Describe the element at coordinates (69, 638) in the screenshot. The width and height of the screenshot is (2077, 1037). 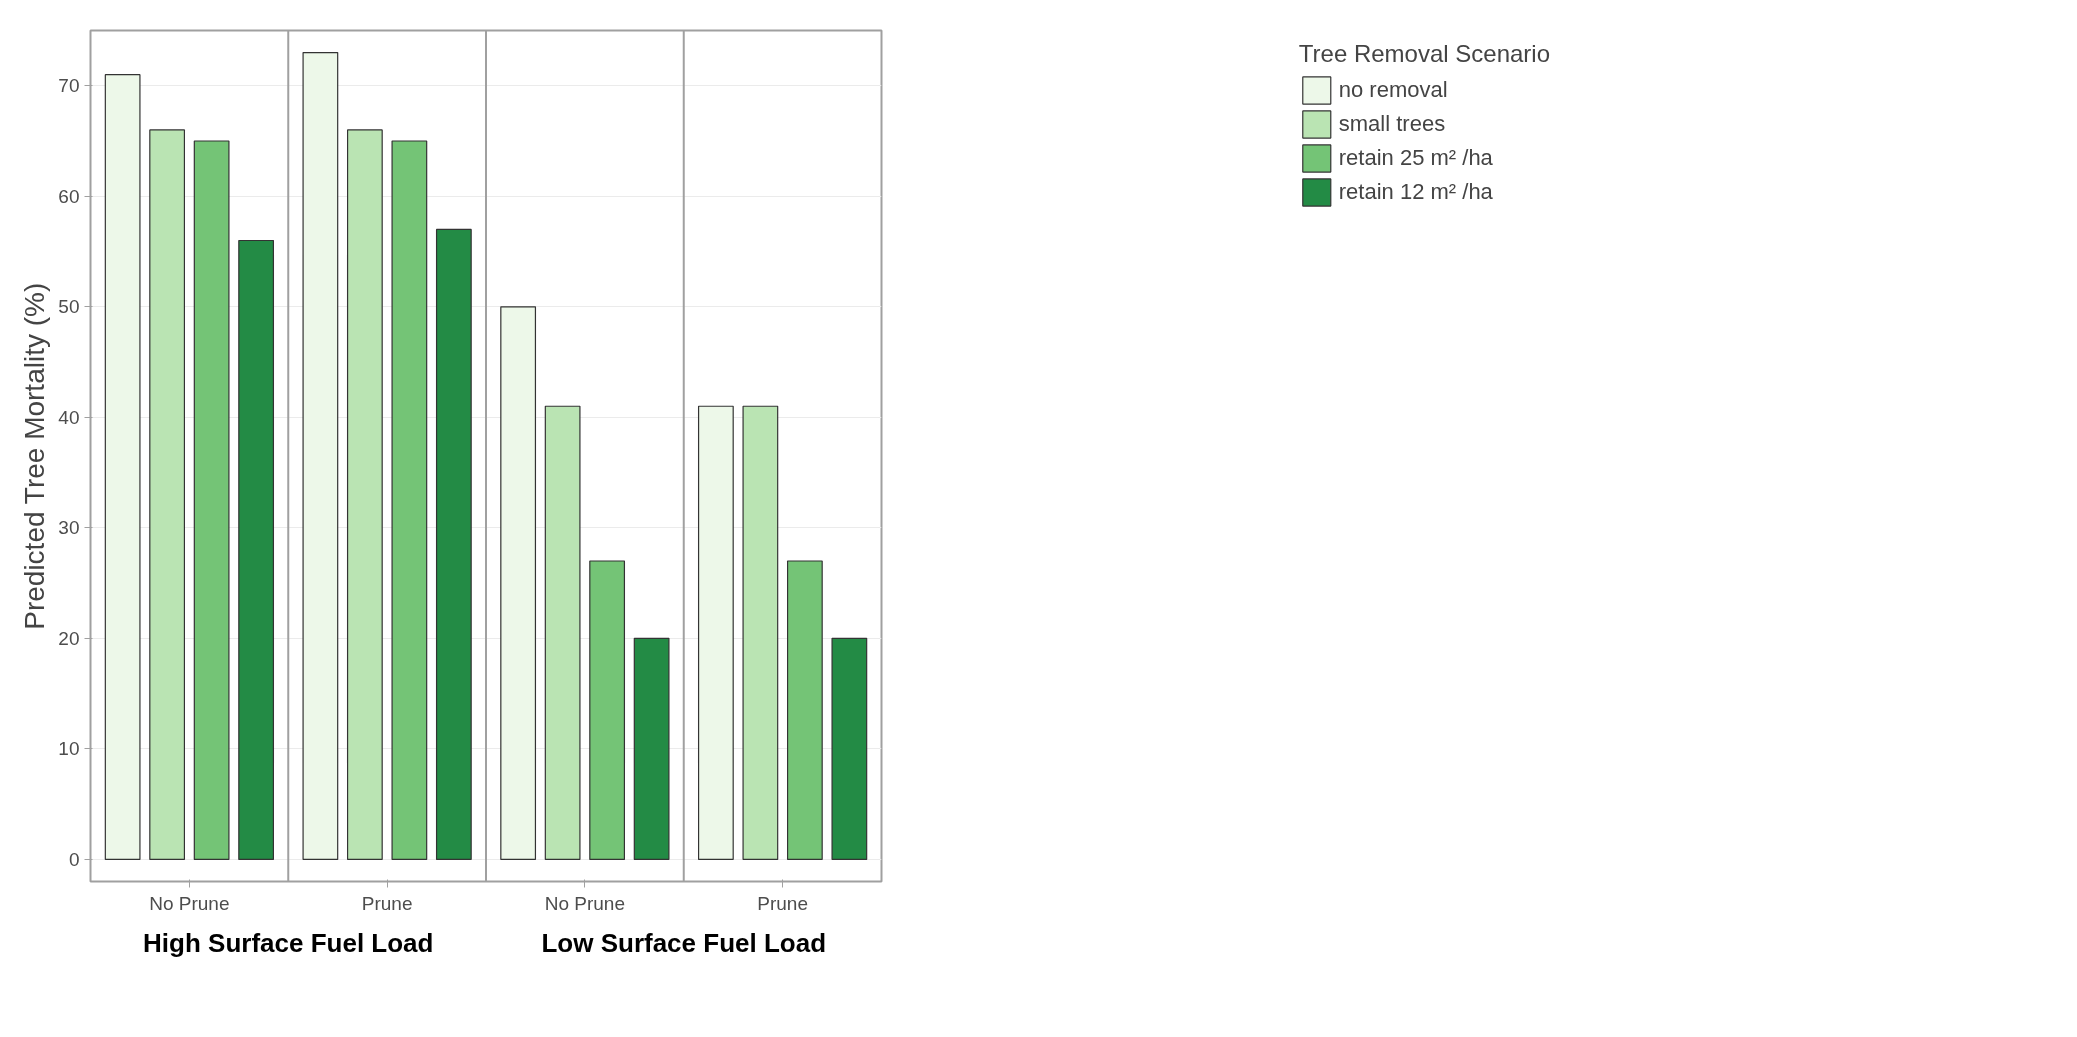
I see `y-tick-label: 20` at that location.